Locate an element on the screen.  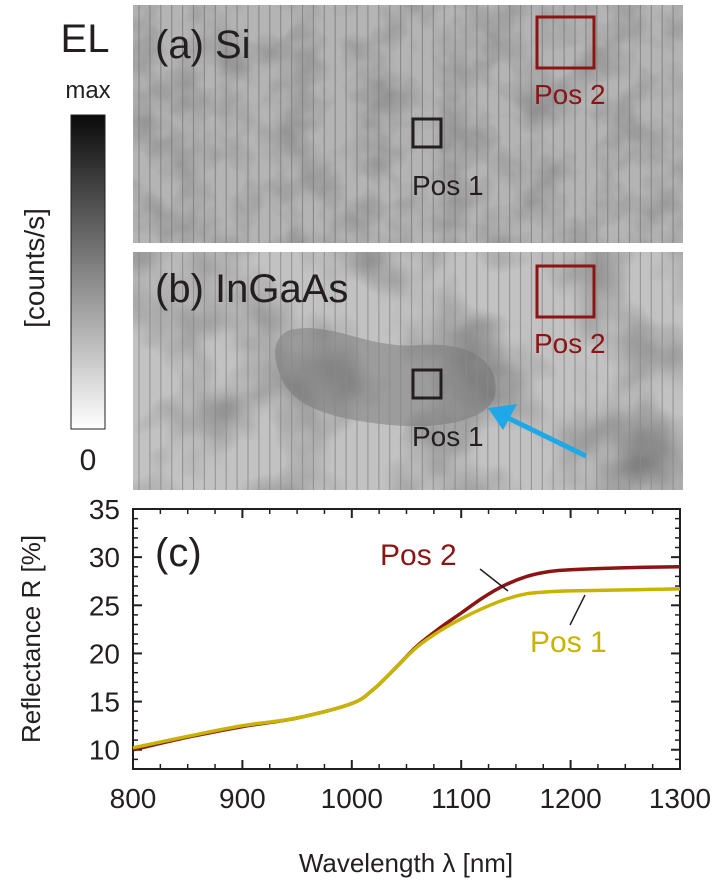
series-line-pos1 is located at coordinates (406, 668).